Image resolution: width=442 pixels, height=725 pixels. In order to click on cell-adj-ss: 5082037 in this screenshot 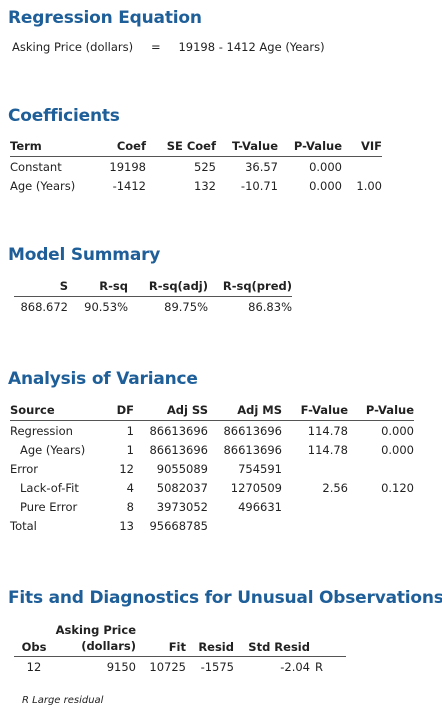, I will do `click(182, 487)`.